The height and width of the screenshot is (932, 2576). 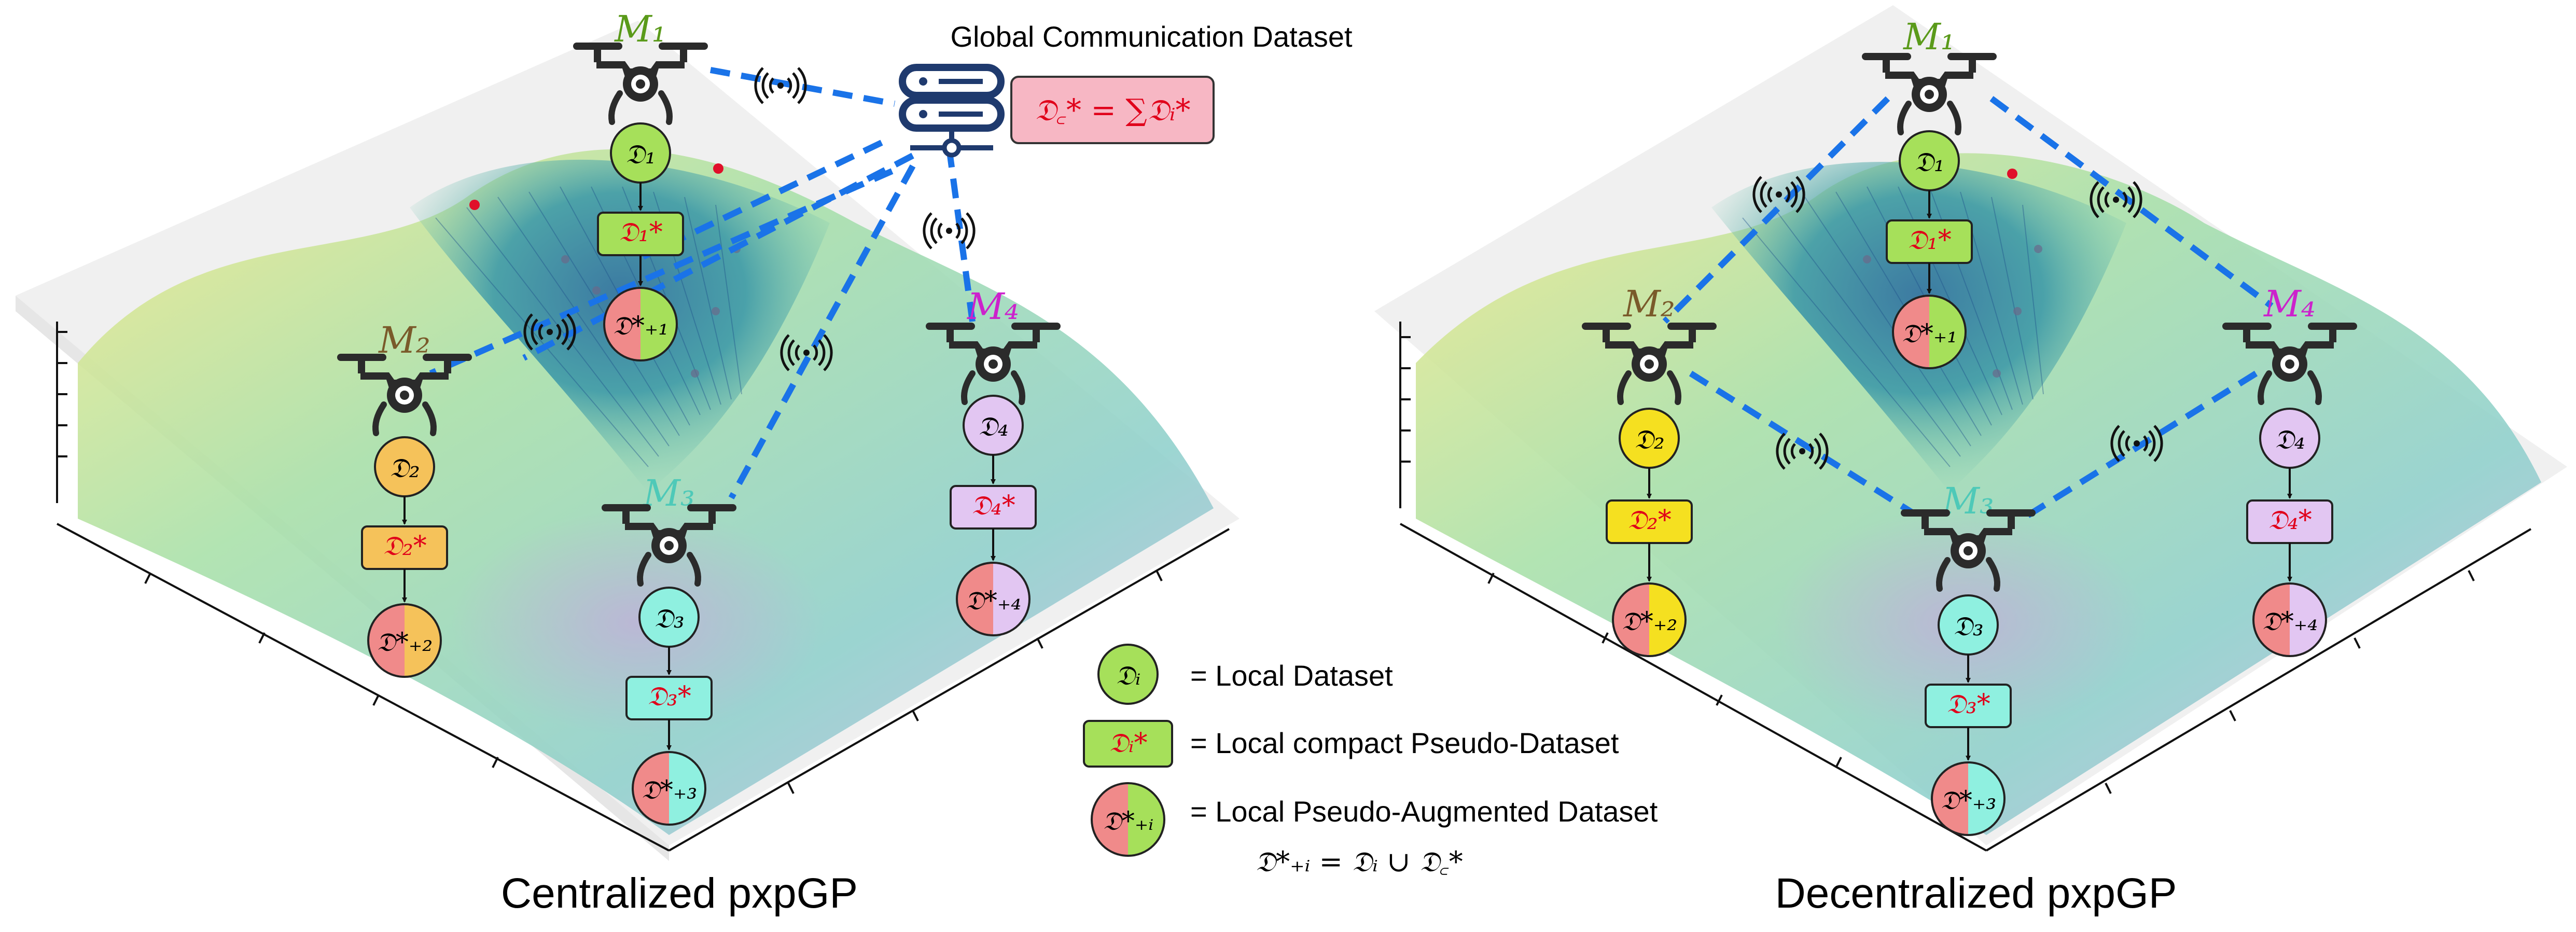 I want to click on legend-union-formula: 𝔇*₊ᵢ = 𝔇ᵢ ∪ 𝔇꜀*, so click(x=1359, y=861).